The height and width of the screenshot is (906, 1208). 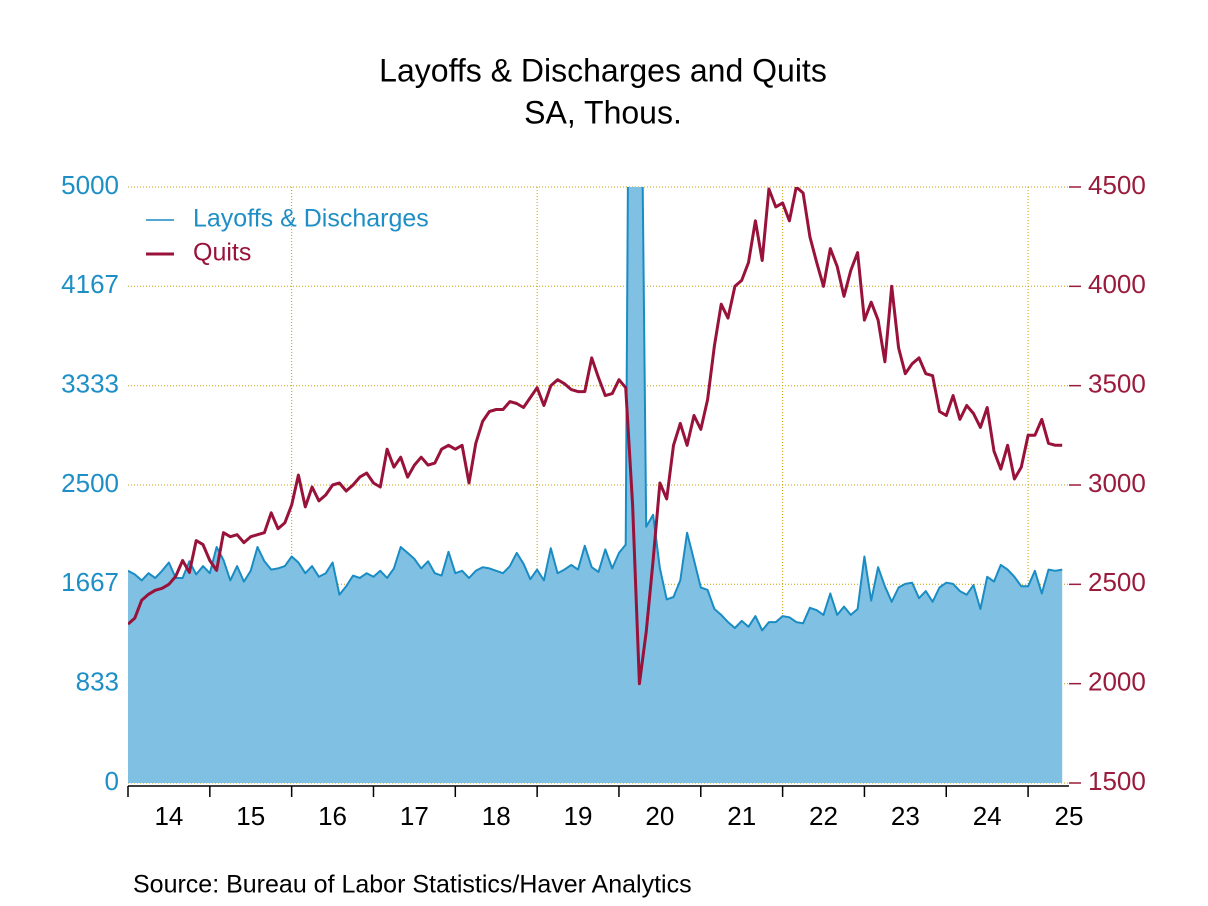 What do you see at coordinates (741, 816) in the screenshot?
I see `x-tick-label: 21` at bounding box center [741, 816].